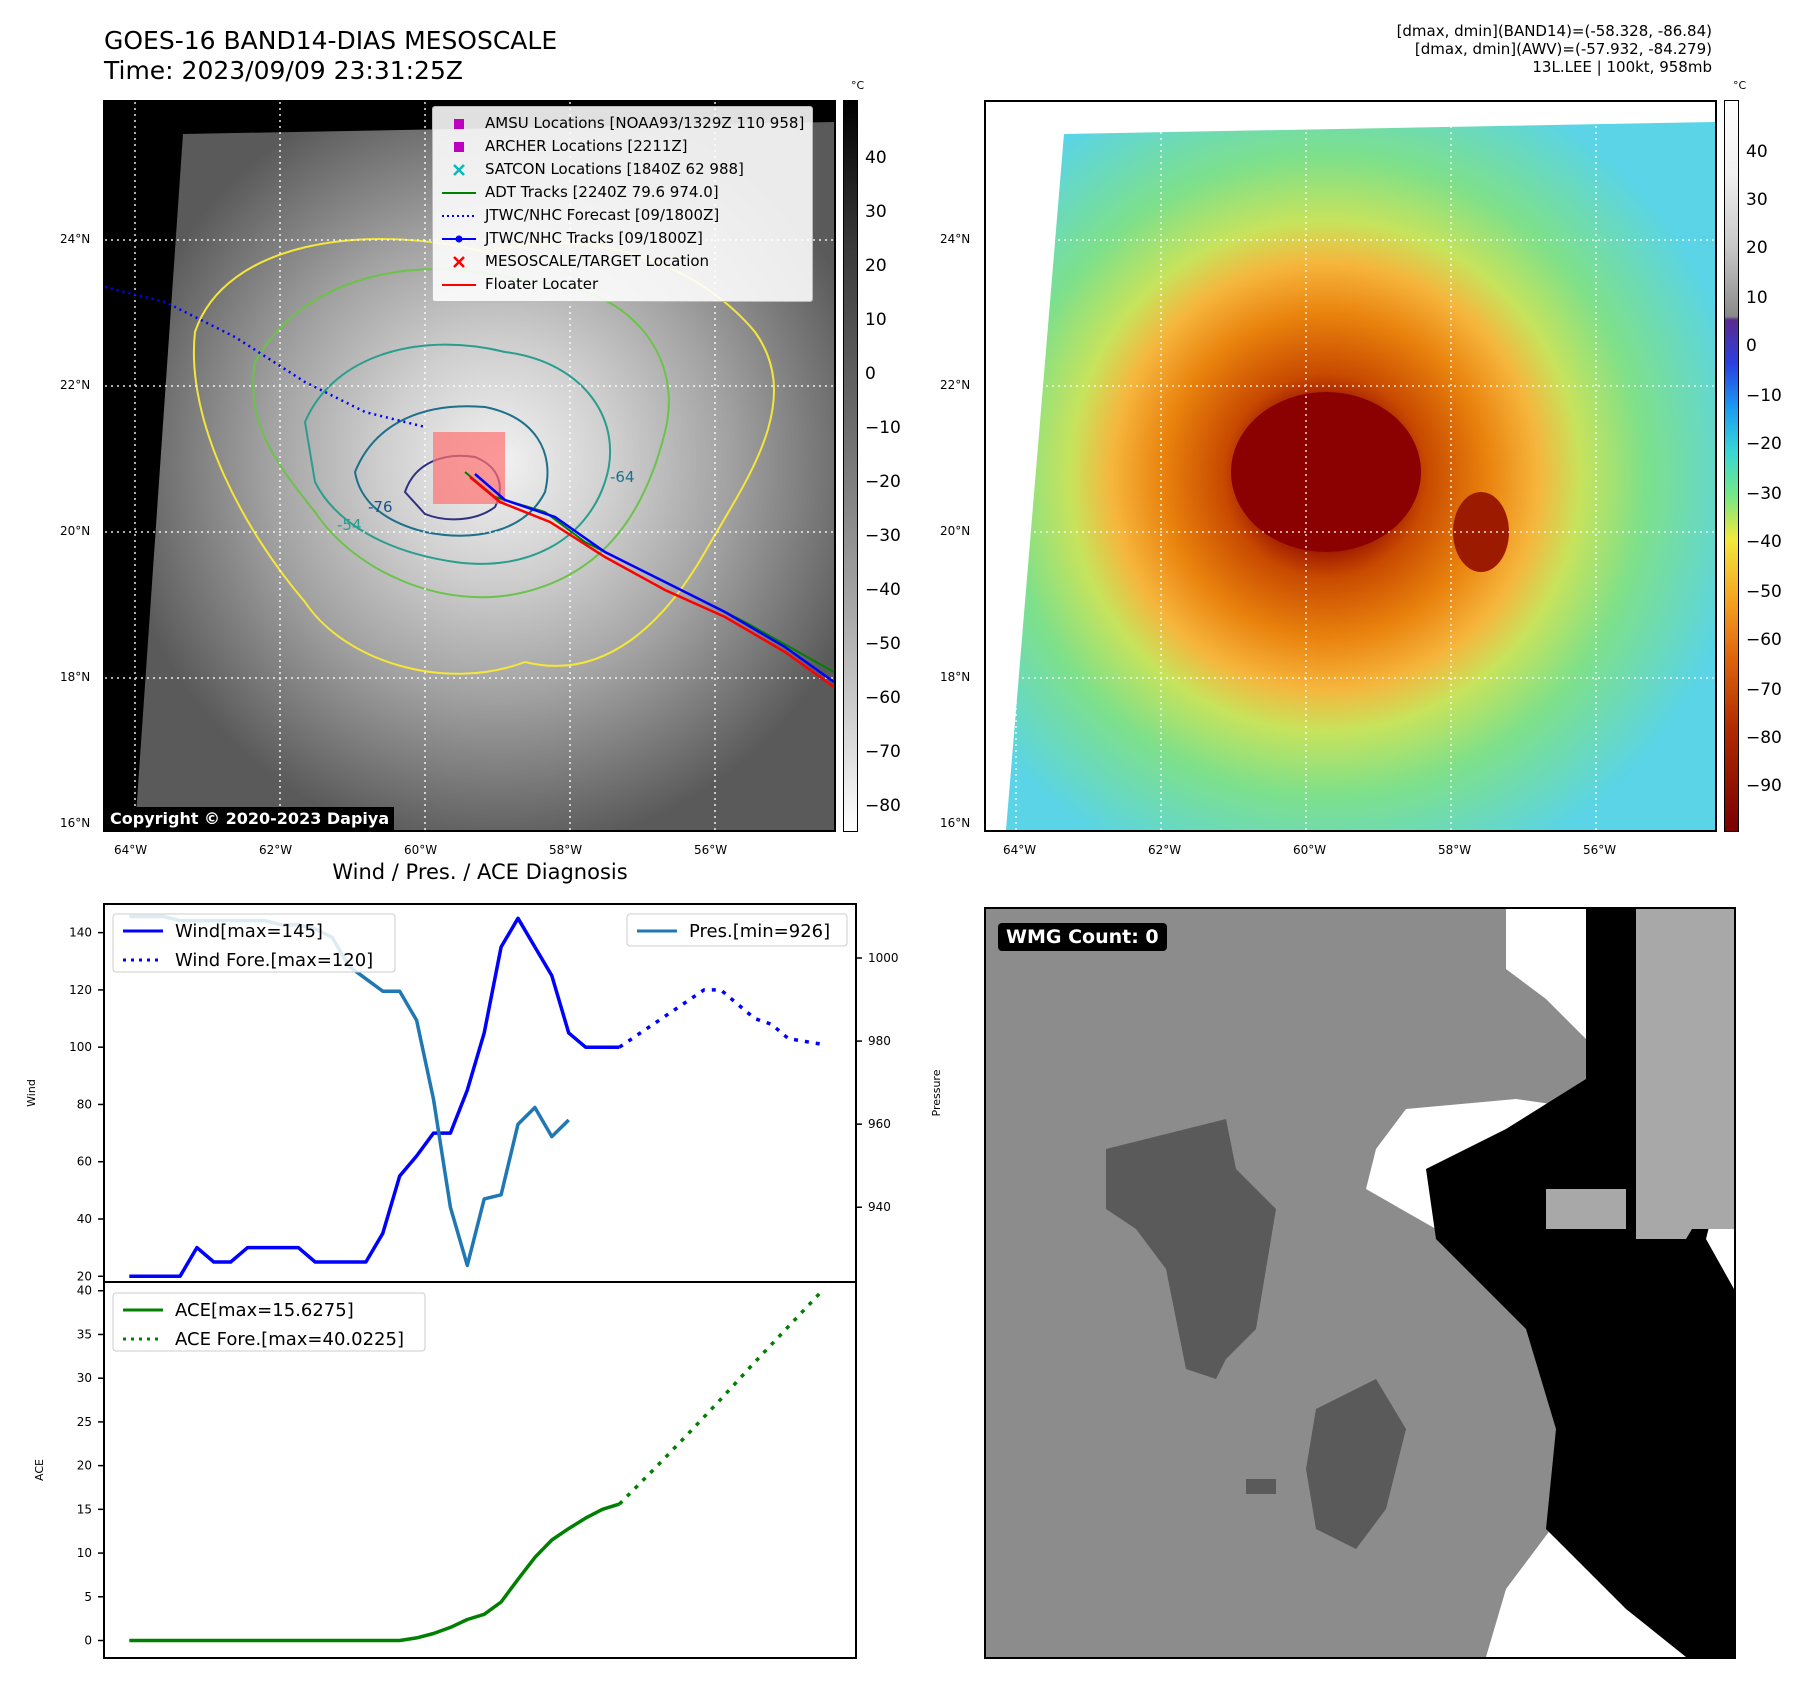 Image resolution: width=1797 pixels, height=1690 pixels. I want to click on lon-label: 62°W, so click(1165, 850).